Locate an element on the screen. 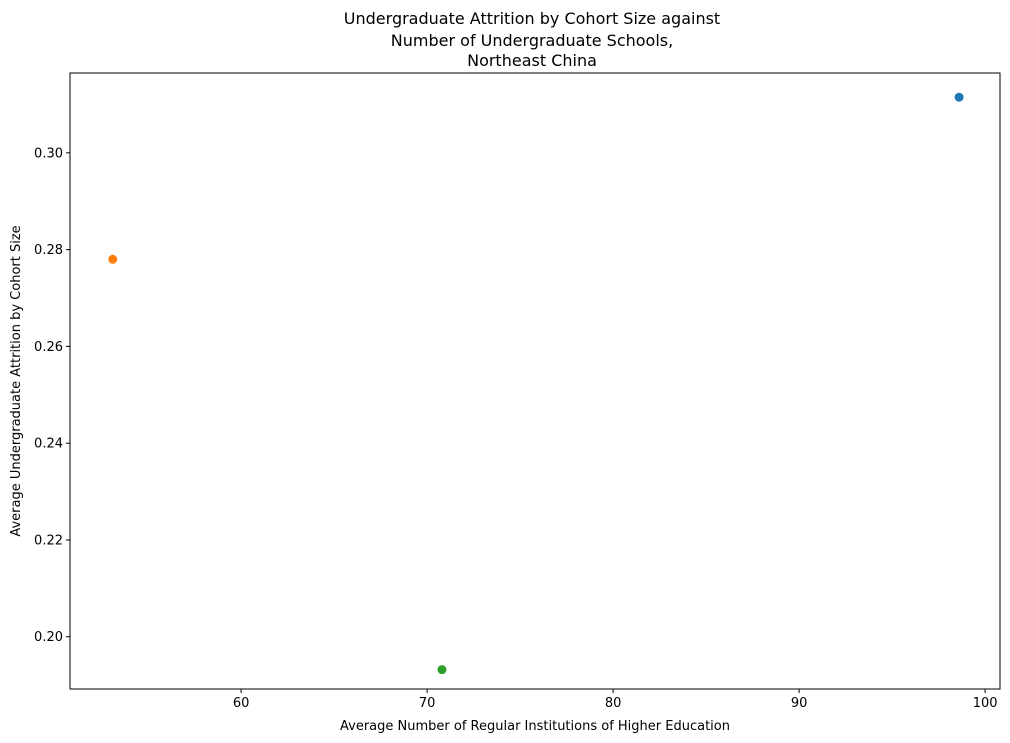 The image size is (1010, 743). x-tick-label: 90 is located at coordinates (799, 703).